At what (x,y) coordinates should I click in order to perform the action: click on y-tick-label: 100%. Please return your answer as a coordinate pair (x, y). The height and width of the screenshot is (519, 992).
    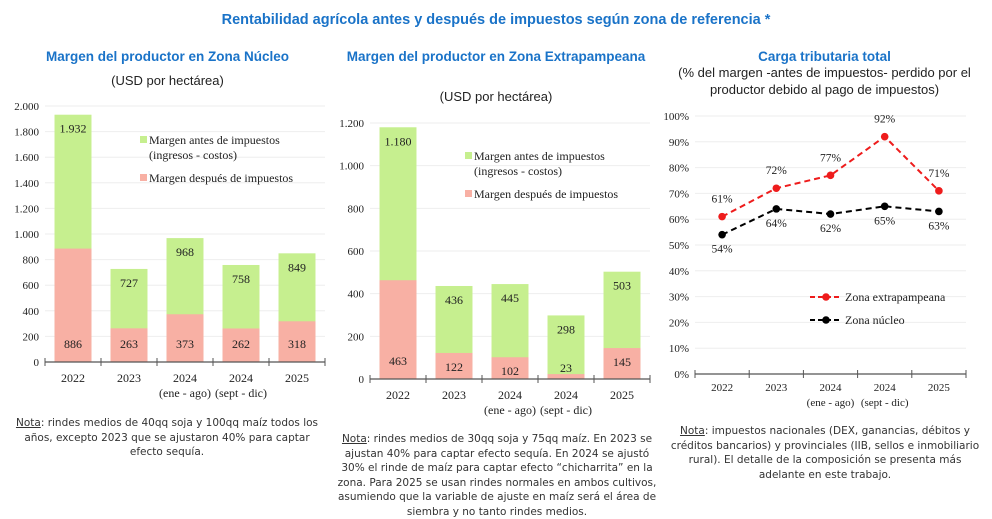
    Looking at the image, I should click on (676, 117).